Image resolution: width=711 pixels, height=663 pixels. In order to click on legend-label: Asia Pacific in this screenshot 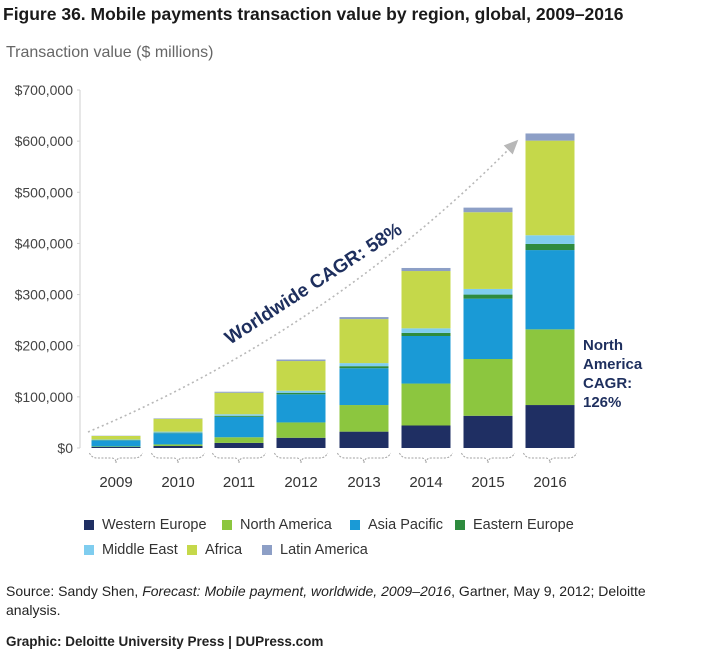, I will do `click(405, 525)`.